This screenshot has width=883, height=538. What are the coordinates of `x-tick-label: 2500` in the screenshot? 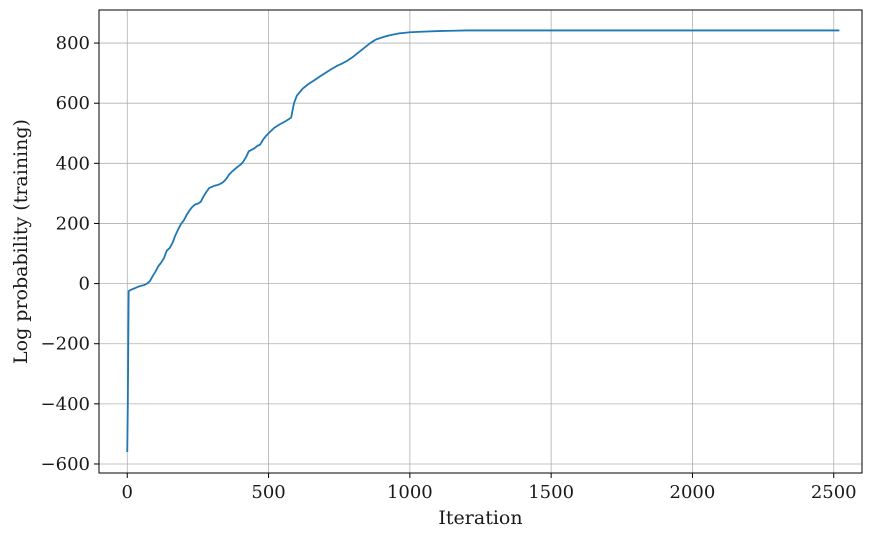 It's located at (834, 492).